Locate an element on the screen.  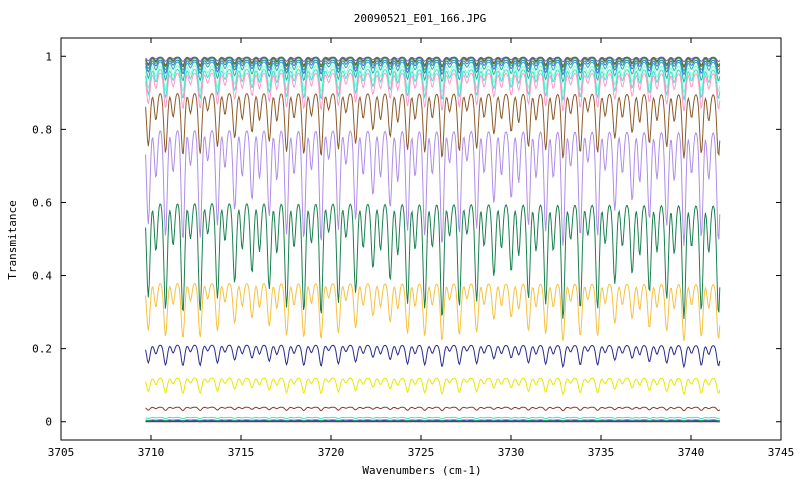
y-tick-label: 1 is located at coordinates (48, 56).